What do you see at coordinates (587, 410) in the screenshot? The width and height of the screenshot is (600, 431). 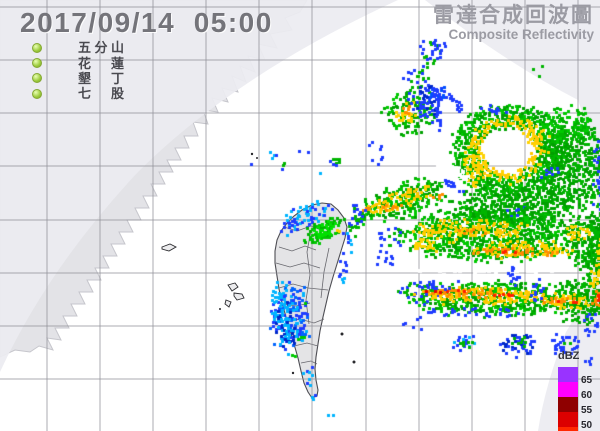 I see `dbz-scale-value: 55` at bounding box center [587, 410].